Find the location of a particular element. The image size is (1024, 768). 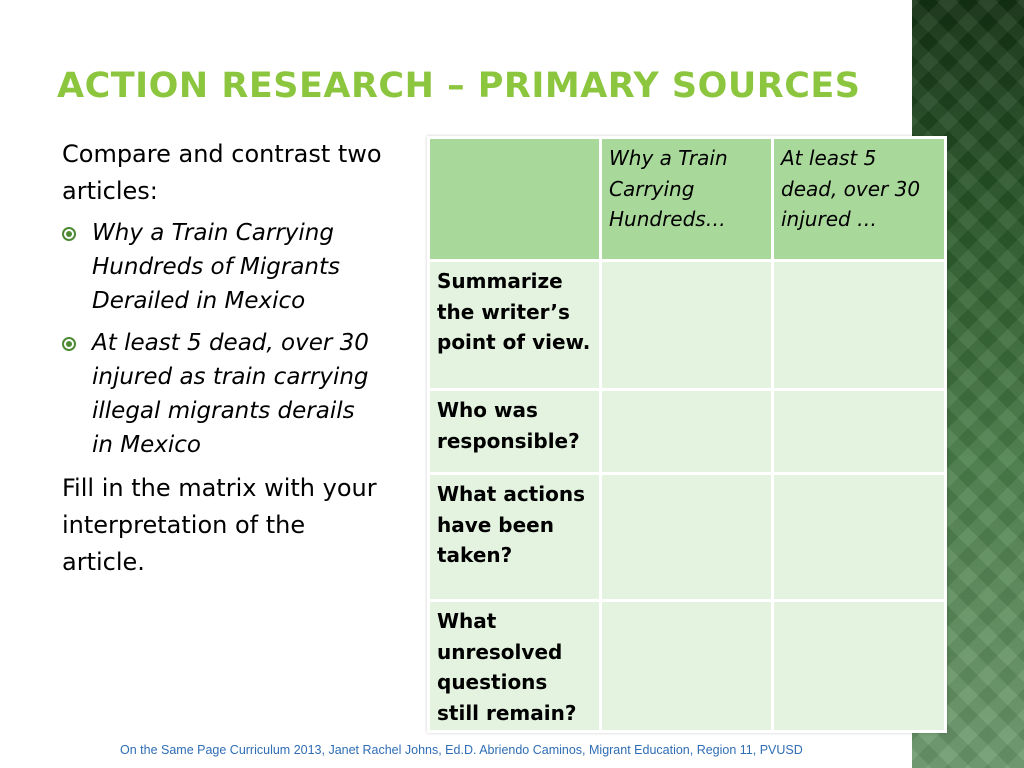

table-row: Summarize the writer’s point of view. is located at coordinates (687, 325).